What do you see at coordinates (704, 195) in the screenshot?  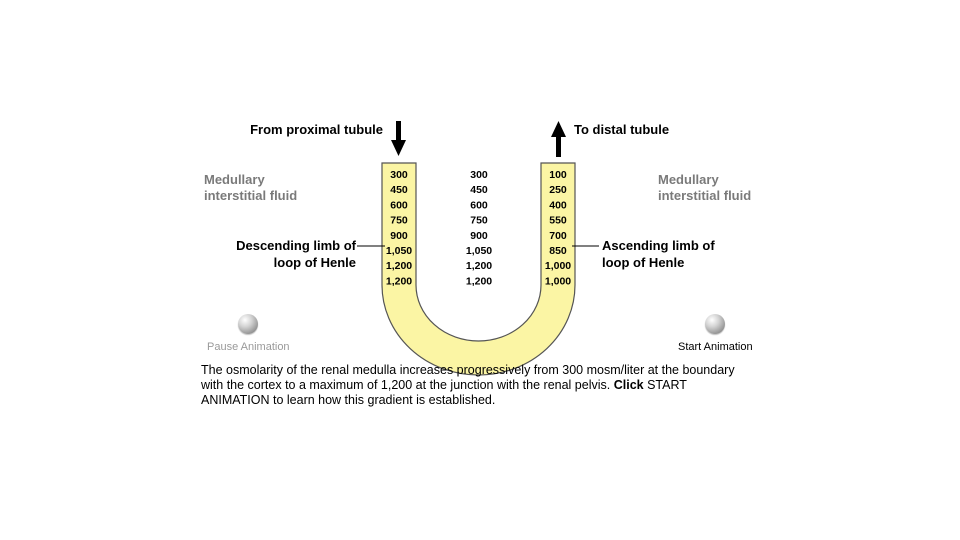 I see `right-fluid-label-line2: interstitial fluid` at bounding box center [704, 195].